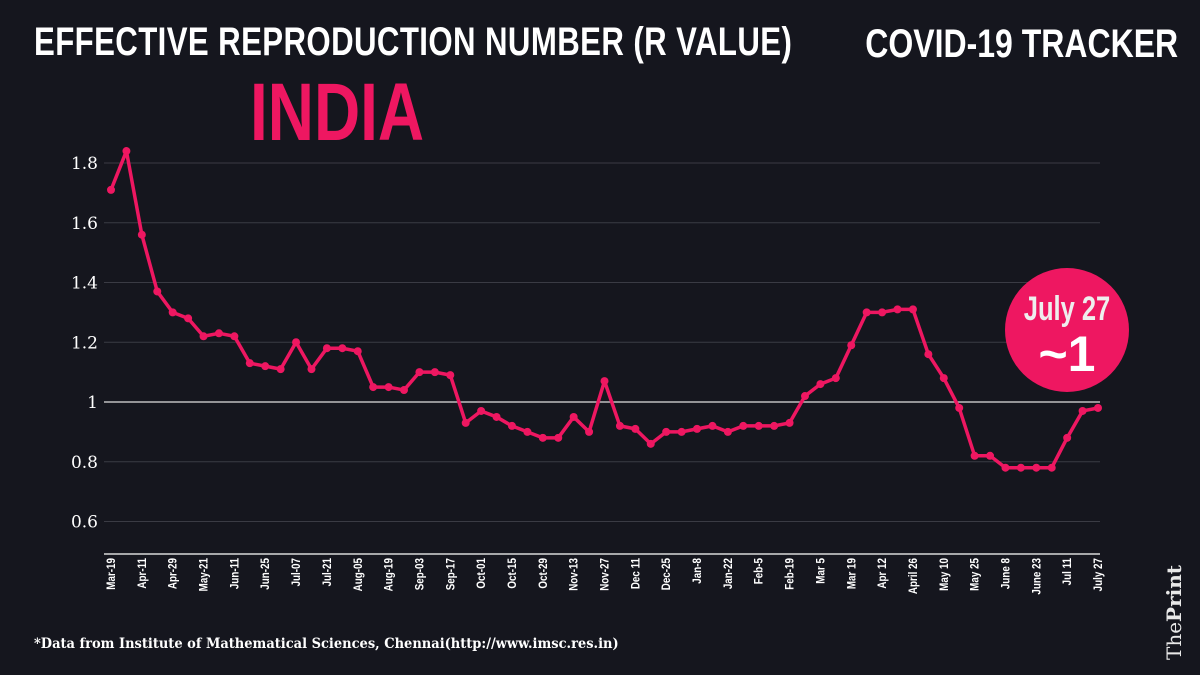 The height and width of the screenshot is (675, 1200). Describe the element at coordinates (327, 572) in the screenshot. I see `x-tick-label: Jul-21` at that location.